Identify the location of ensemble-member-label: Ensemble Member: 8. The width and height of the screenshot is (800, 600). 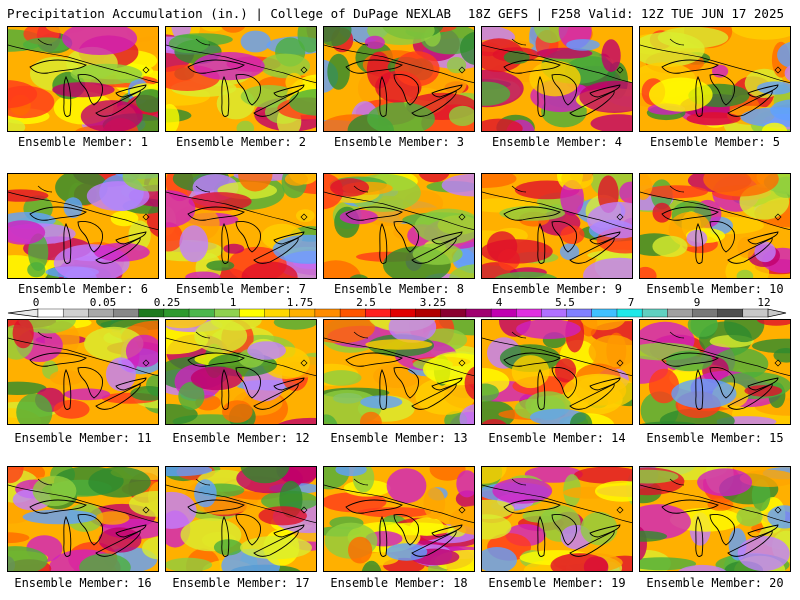
(399, 289).